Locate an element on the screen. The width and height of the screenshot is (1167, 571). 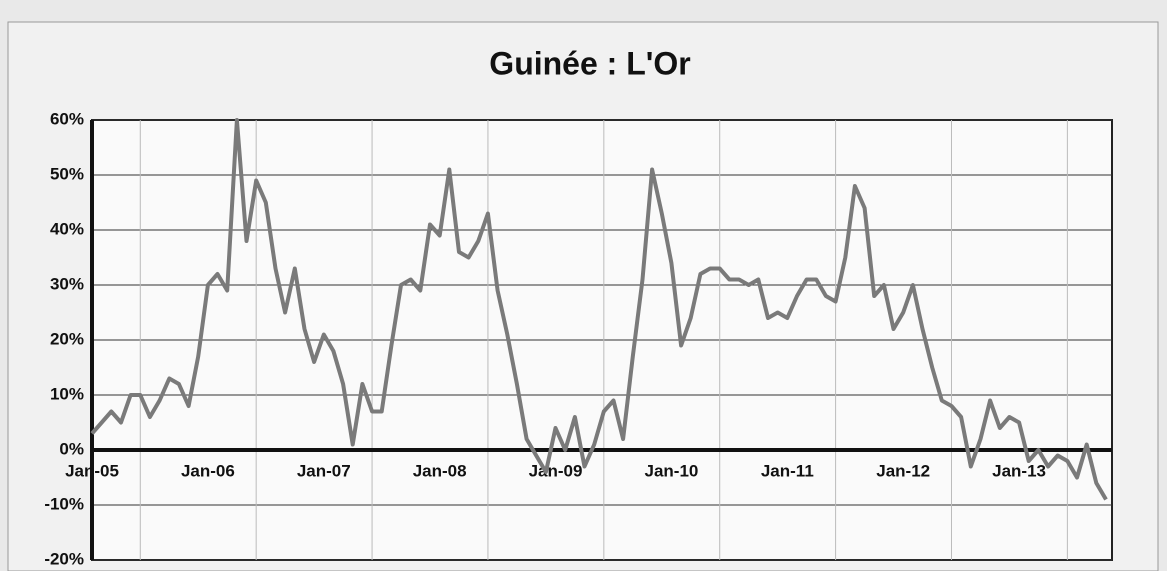
chart-title: Guinée : L'Or is located at coordinates (589, 63).